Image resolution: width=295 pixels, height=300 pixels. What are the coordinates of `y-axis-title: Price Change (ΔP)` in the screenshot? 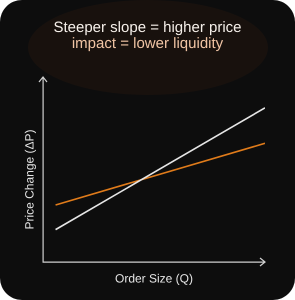 It's located at (29, 179).